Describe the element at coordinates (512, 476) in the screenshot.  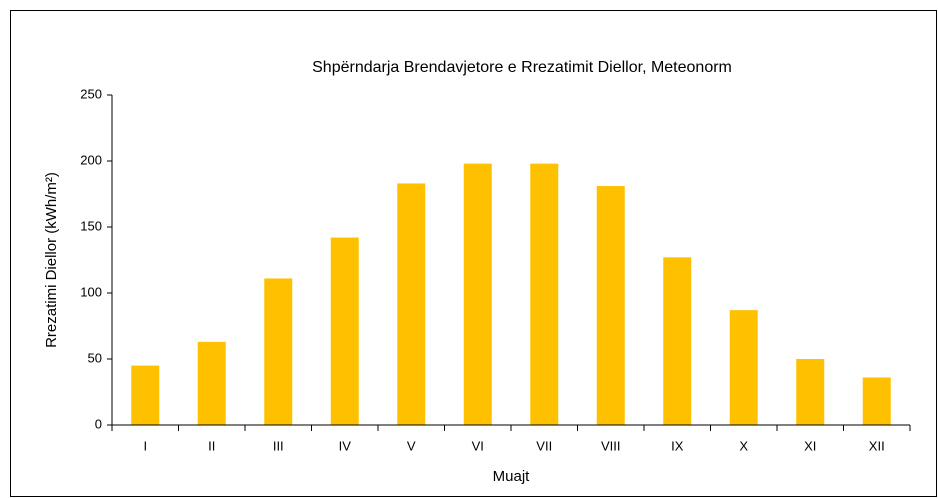
I see `x-axis-label: Muajt` at that location.